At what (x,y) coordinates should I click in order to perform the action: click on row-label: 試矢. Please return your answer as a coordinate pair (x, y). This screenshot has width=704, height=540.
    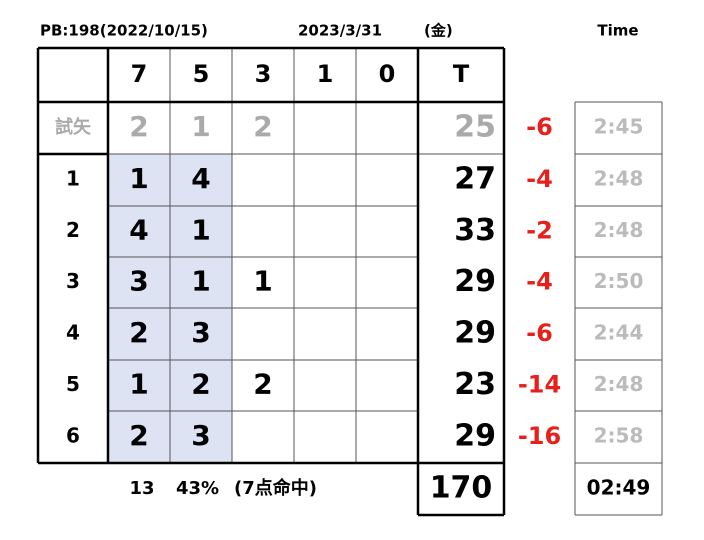
    Looking at the image, I should click on (73, 127).